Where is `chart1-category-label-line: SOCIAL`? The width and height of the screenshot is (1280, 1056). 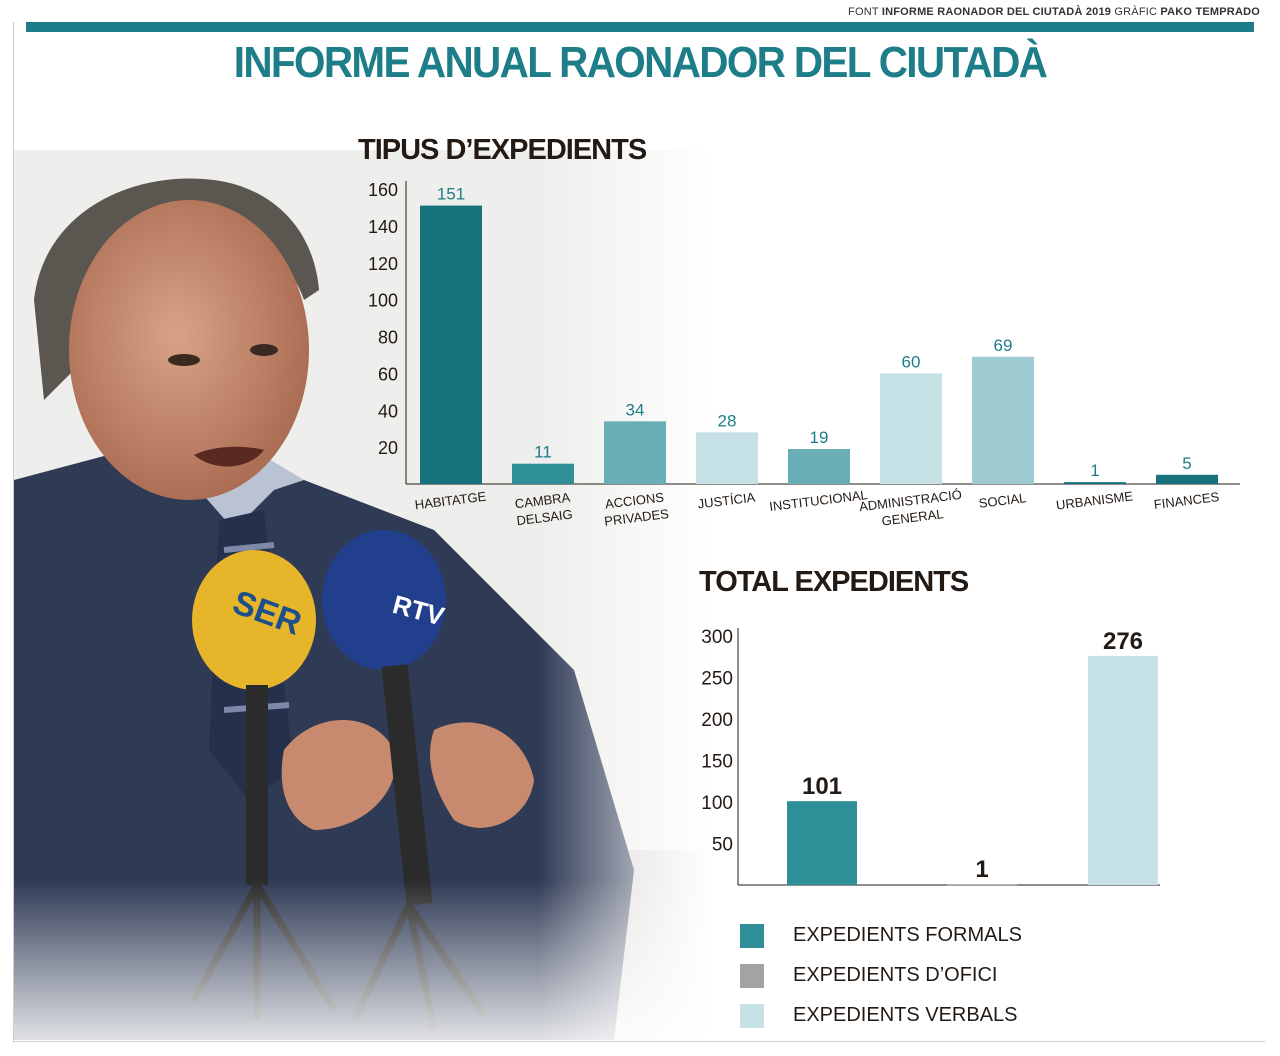 chart1-category-label-line: SOCIAL is located at coordinates (1002, 500).